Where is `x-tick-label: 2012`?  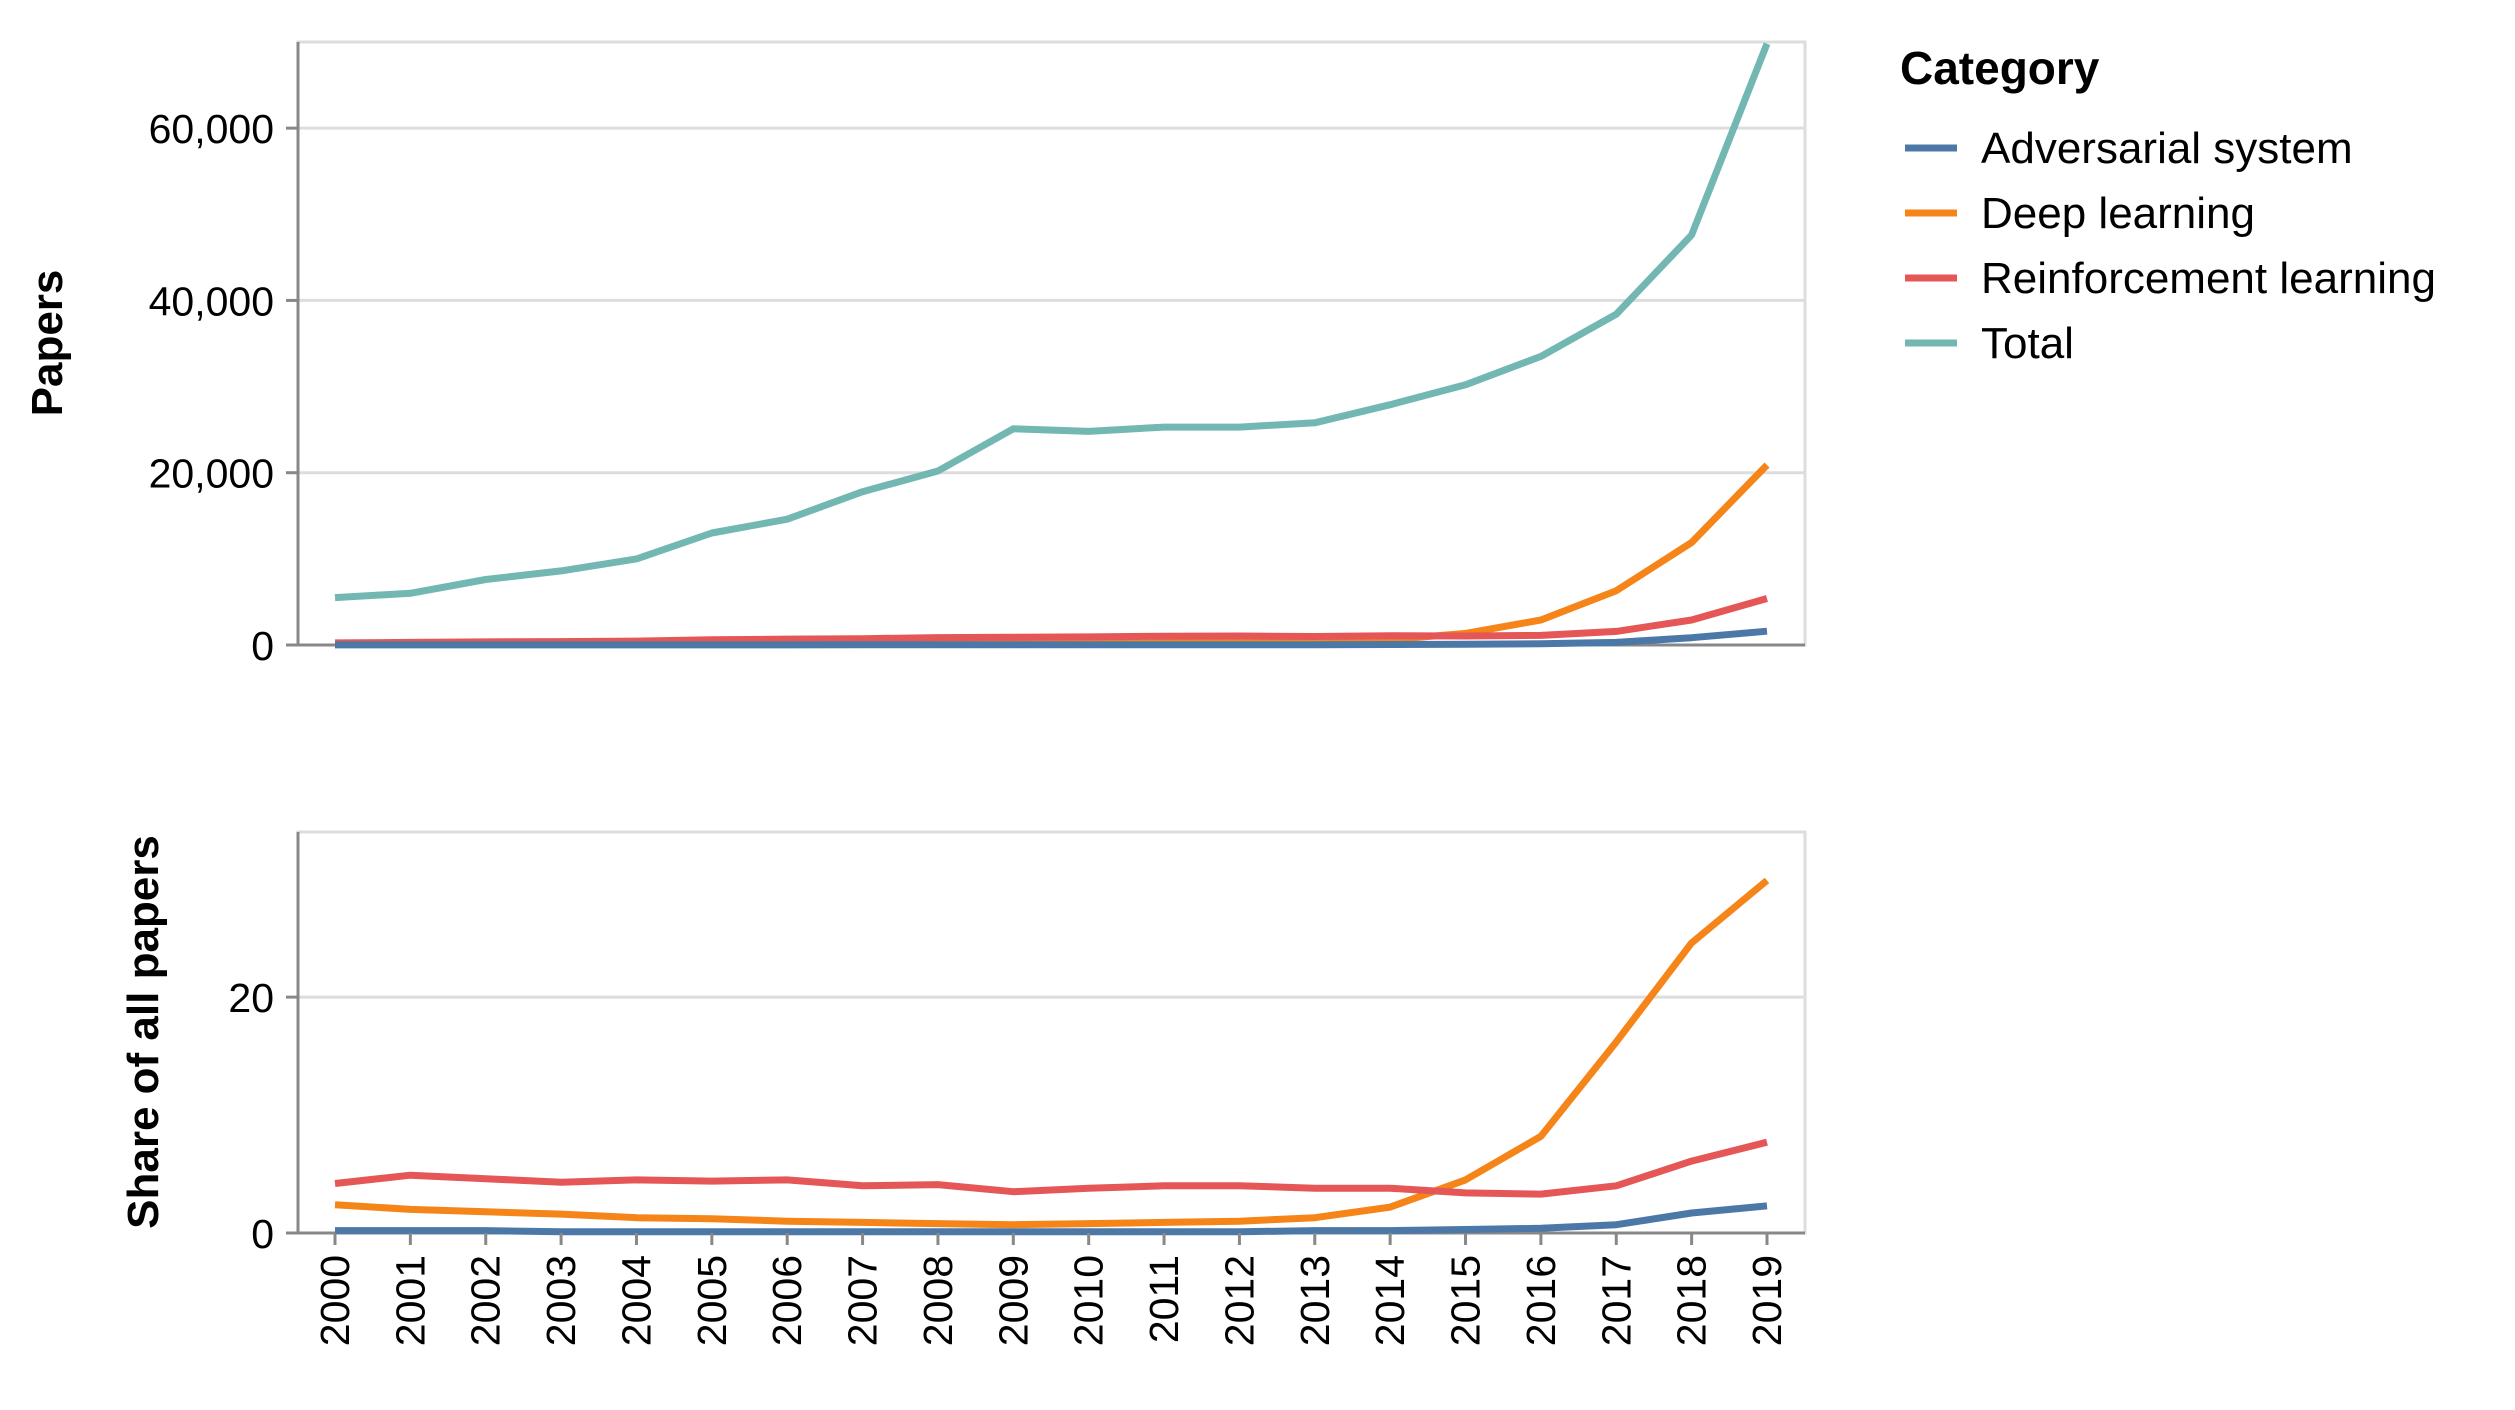 x-tick-label: 2012 is located at coordinates (1239, 1300).